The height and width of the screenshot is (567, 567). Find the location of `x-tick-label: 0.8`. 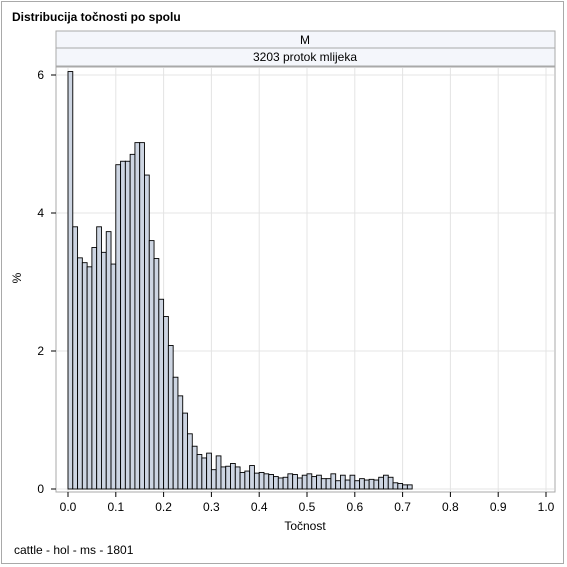

x-tick-label: 0.8 is located at coordinates (450, 507).